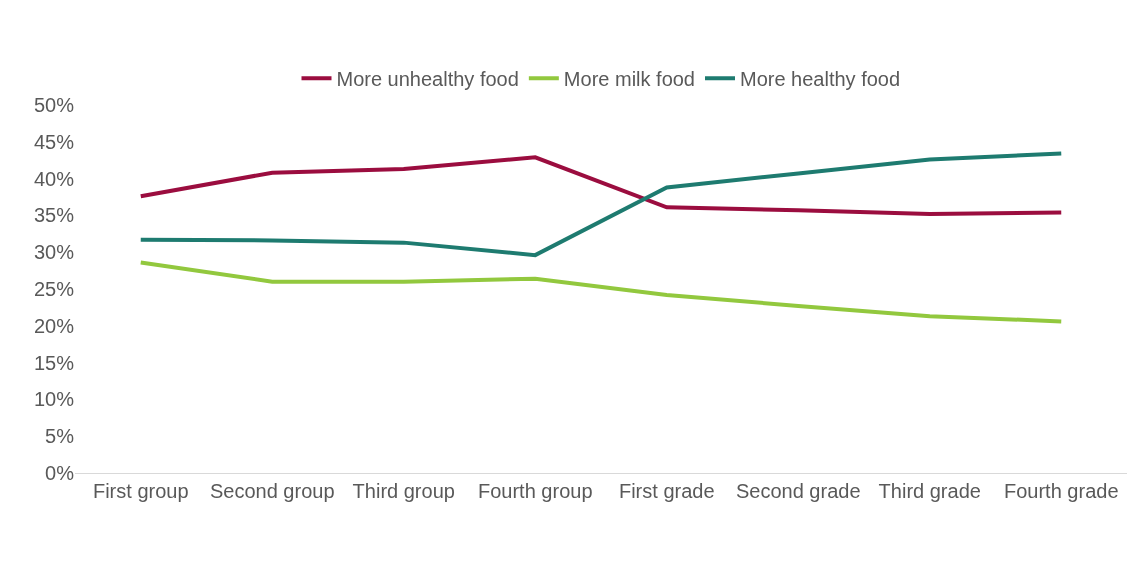 The height and width of the screenshot is (568, 1147). Describe the element at coordinates (60, 436) in the screenshot. I see `y-tick-label: 5%` at that location.